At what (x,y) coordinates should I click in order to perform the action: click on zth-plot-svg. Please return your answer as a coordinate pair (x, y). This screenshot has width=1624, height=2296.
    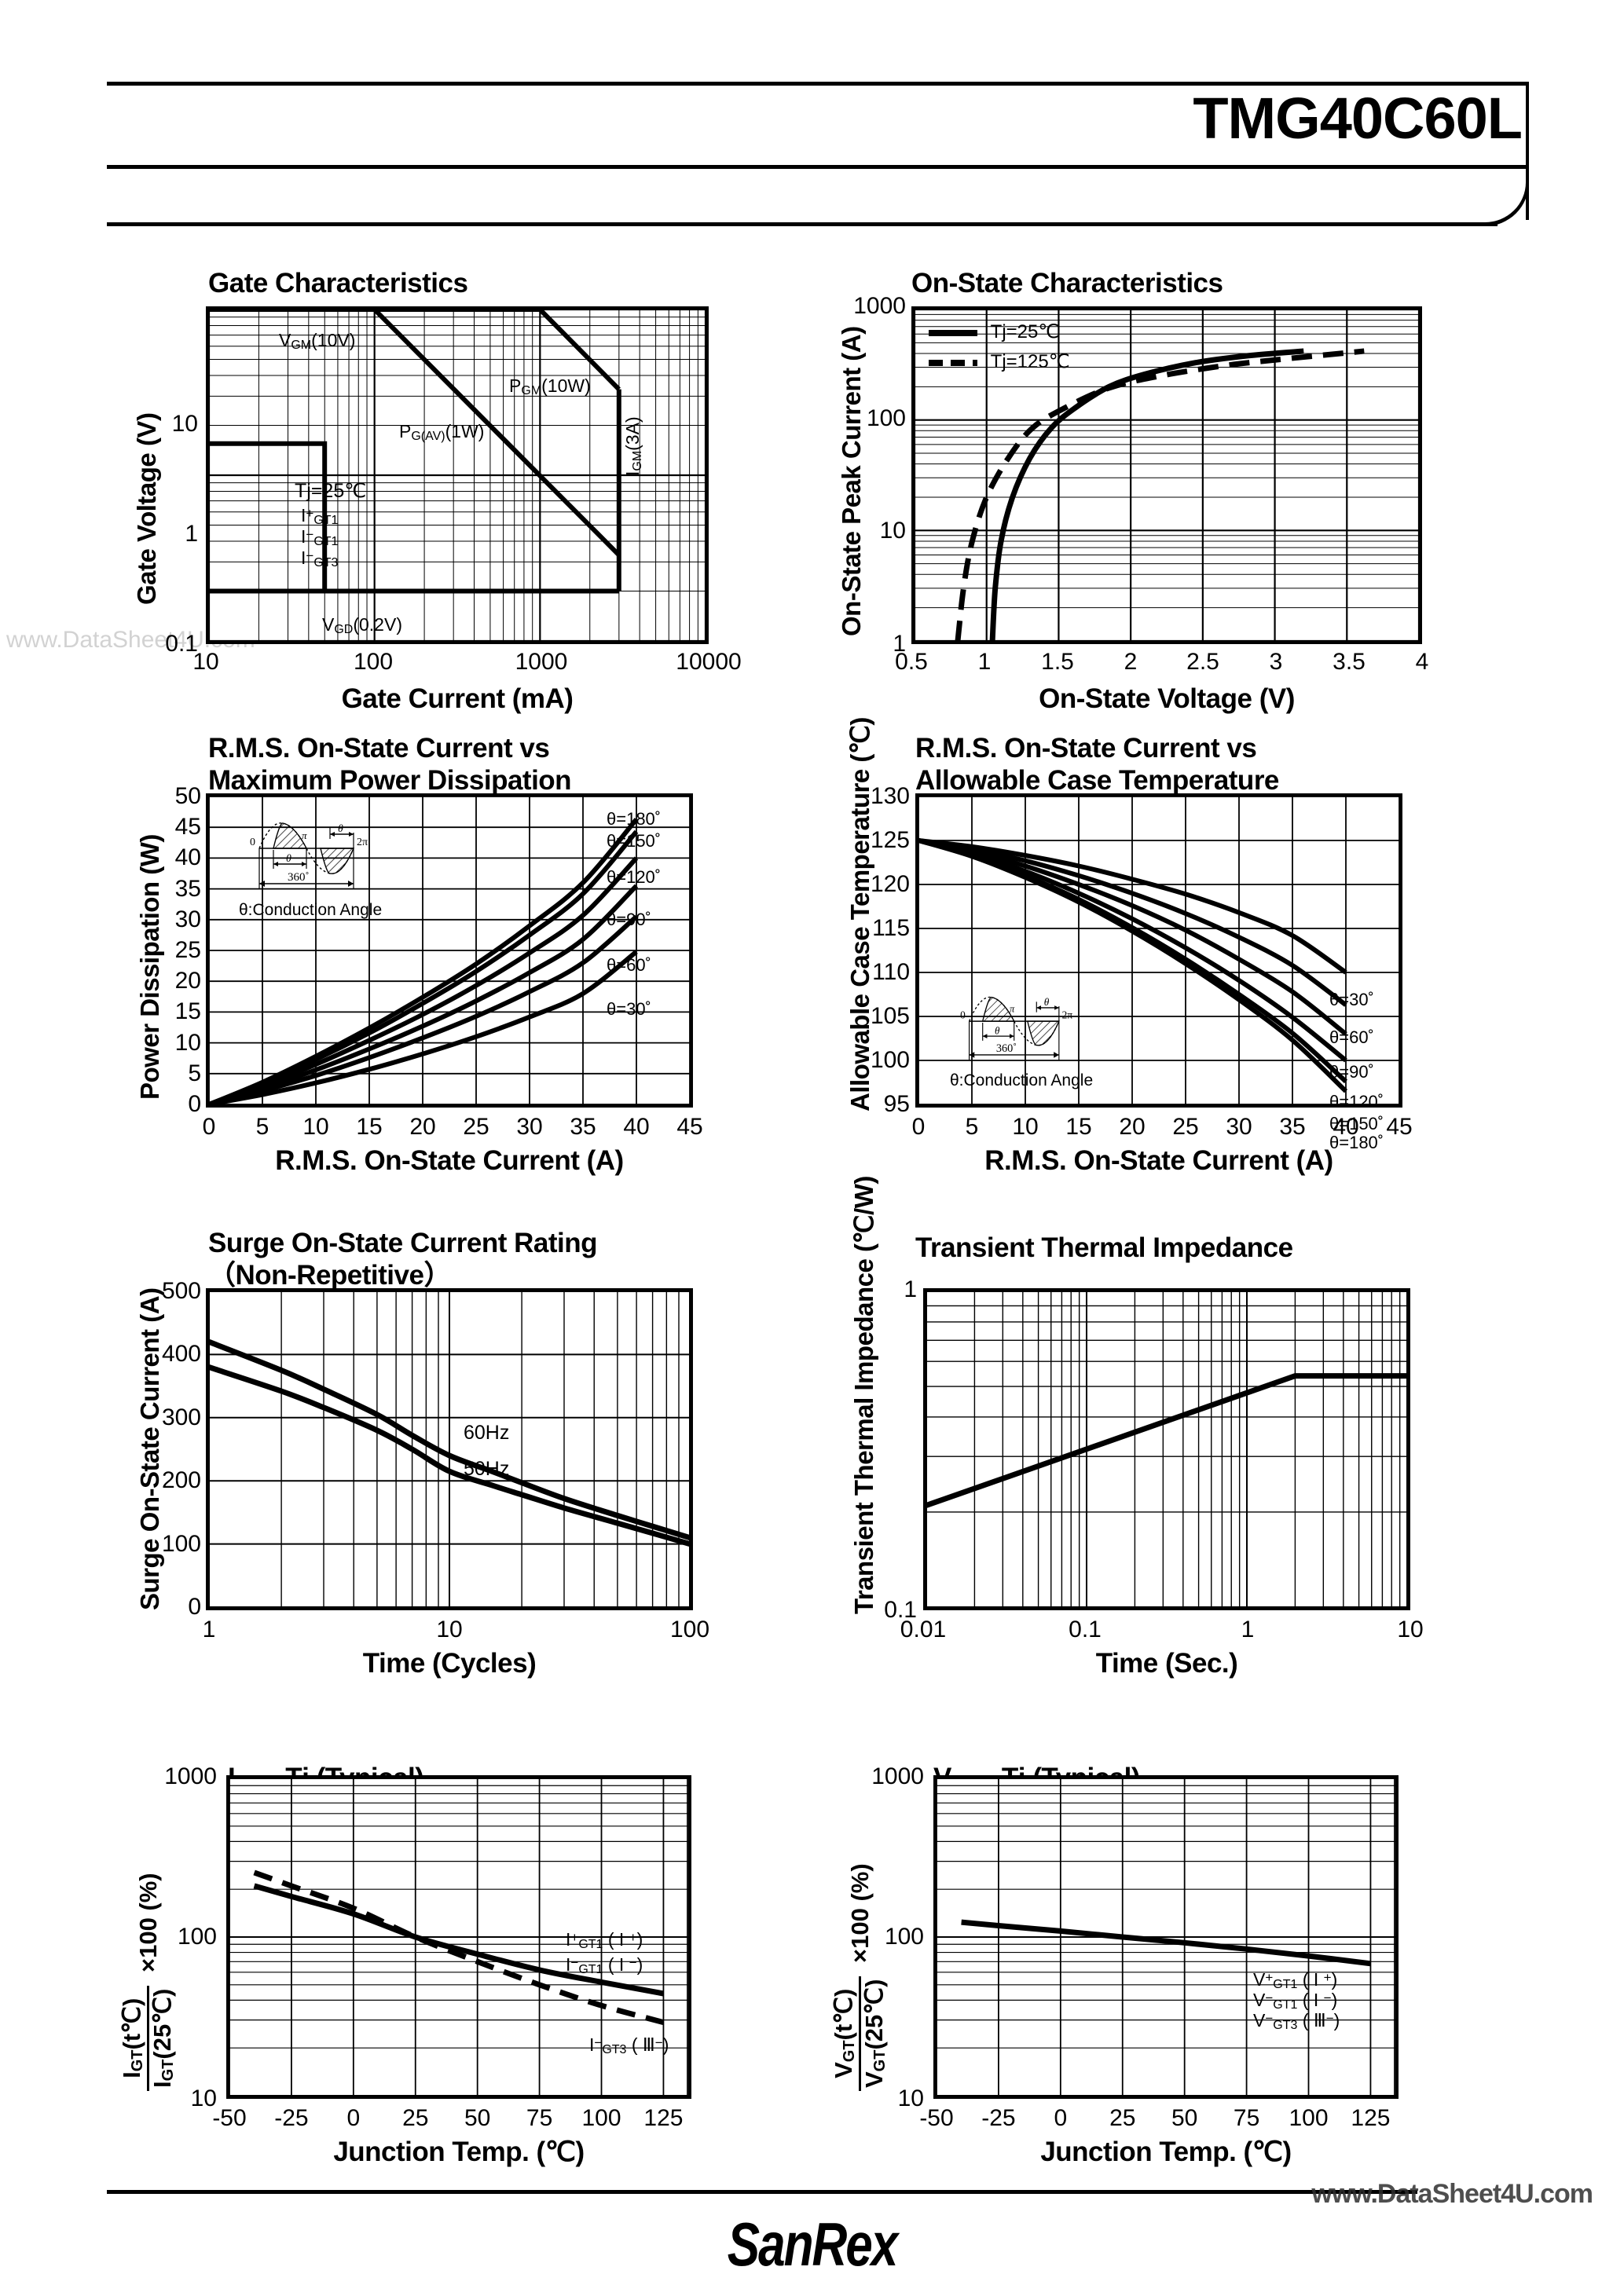
    Looking at the image, I should click on (1166, 1449).